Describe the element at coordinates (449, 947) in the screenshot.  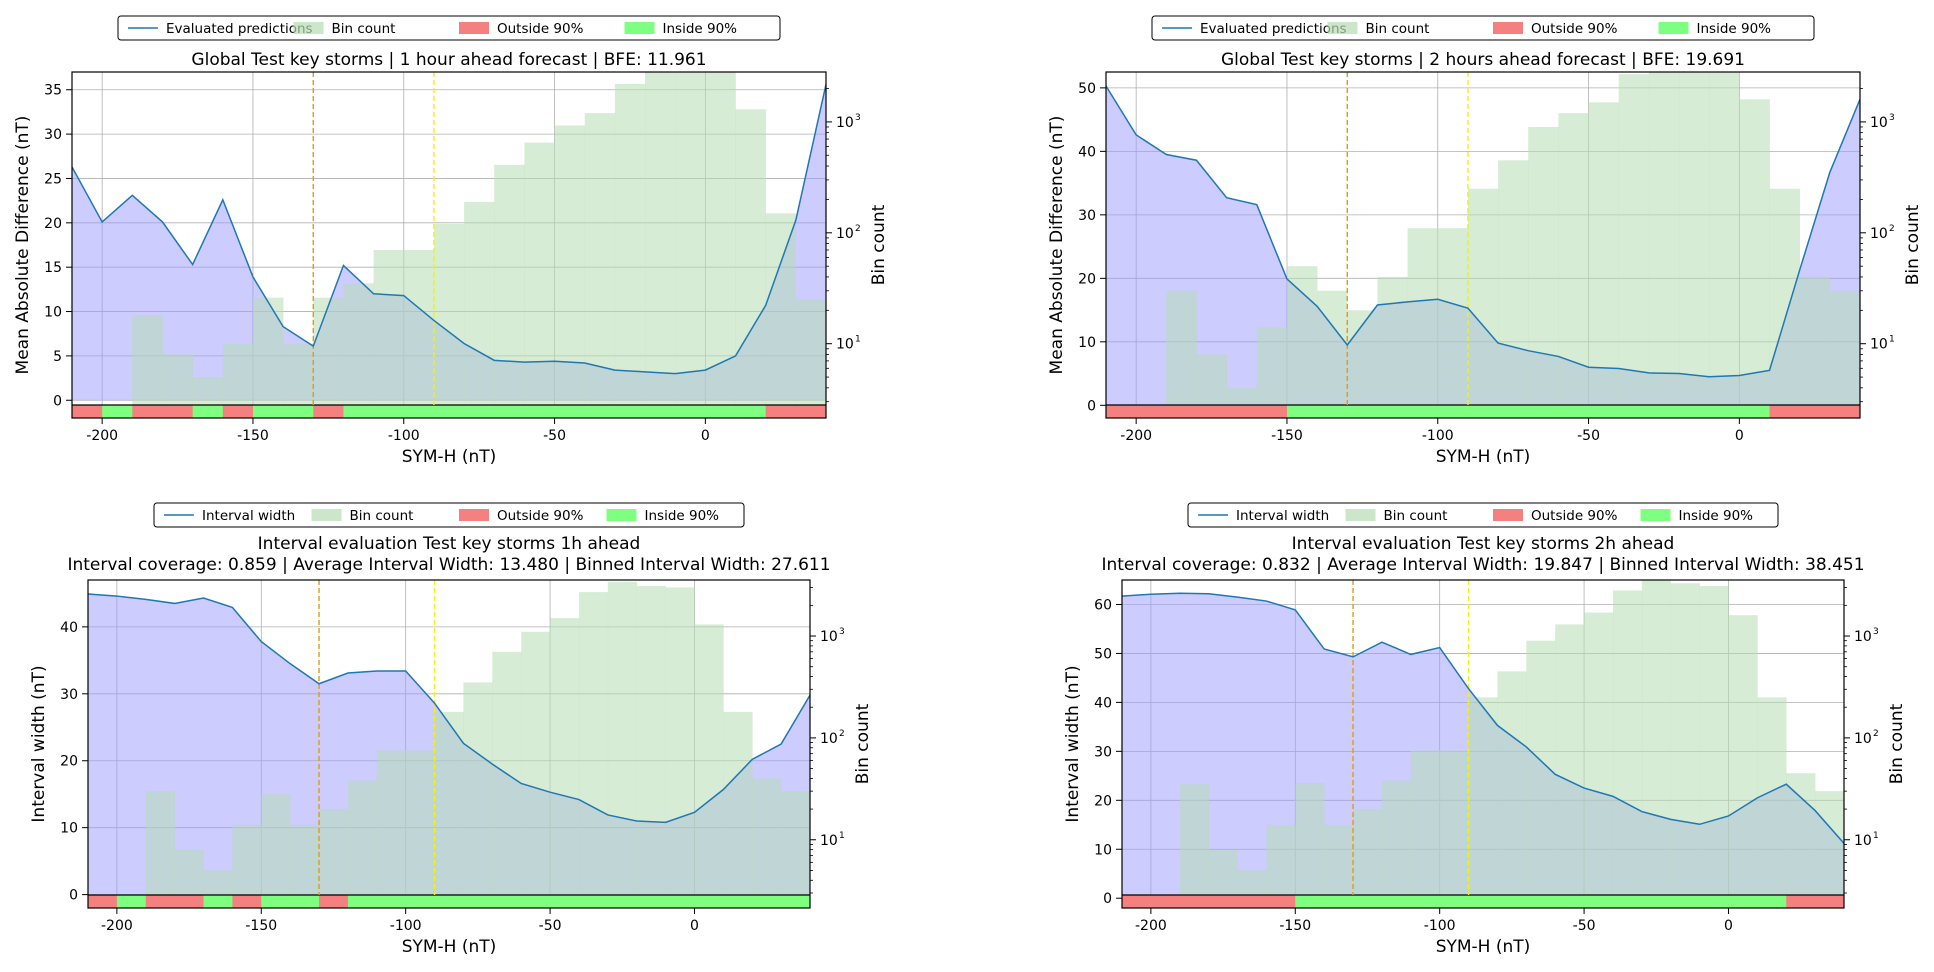
I see `x-axis-label: SYM-H (nT)` at that location.